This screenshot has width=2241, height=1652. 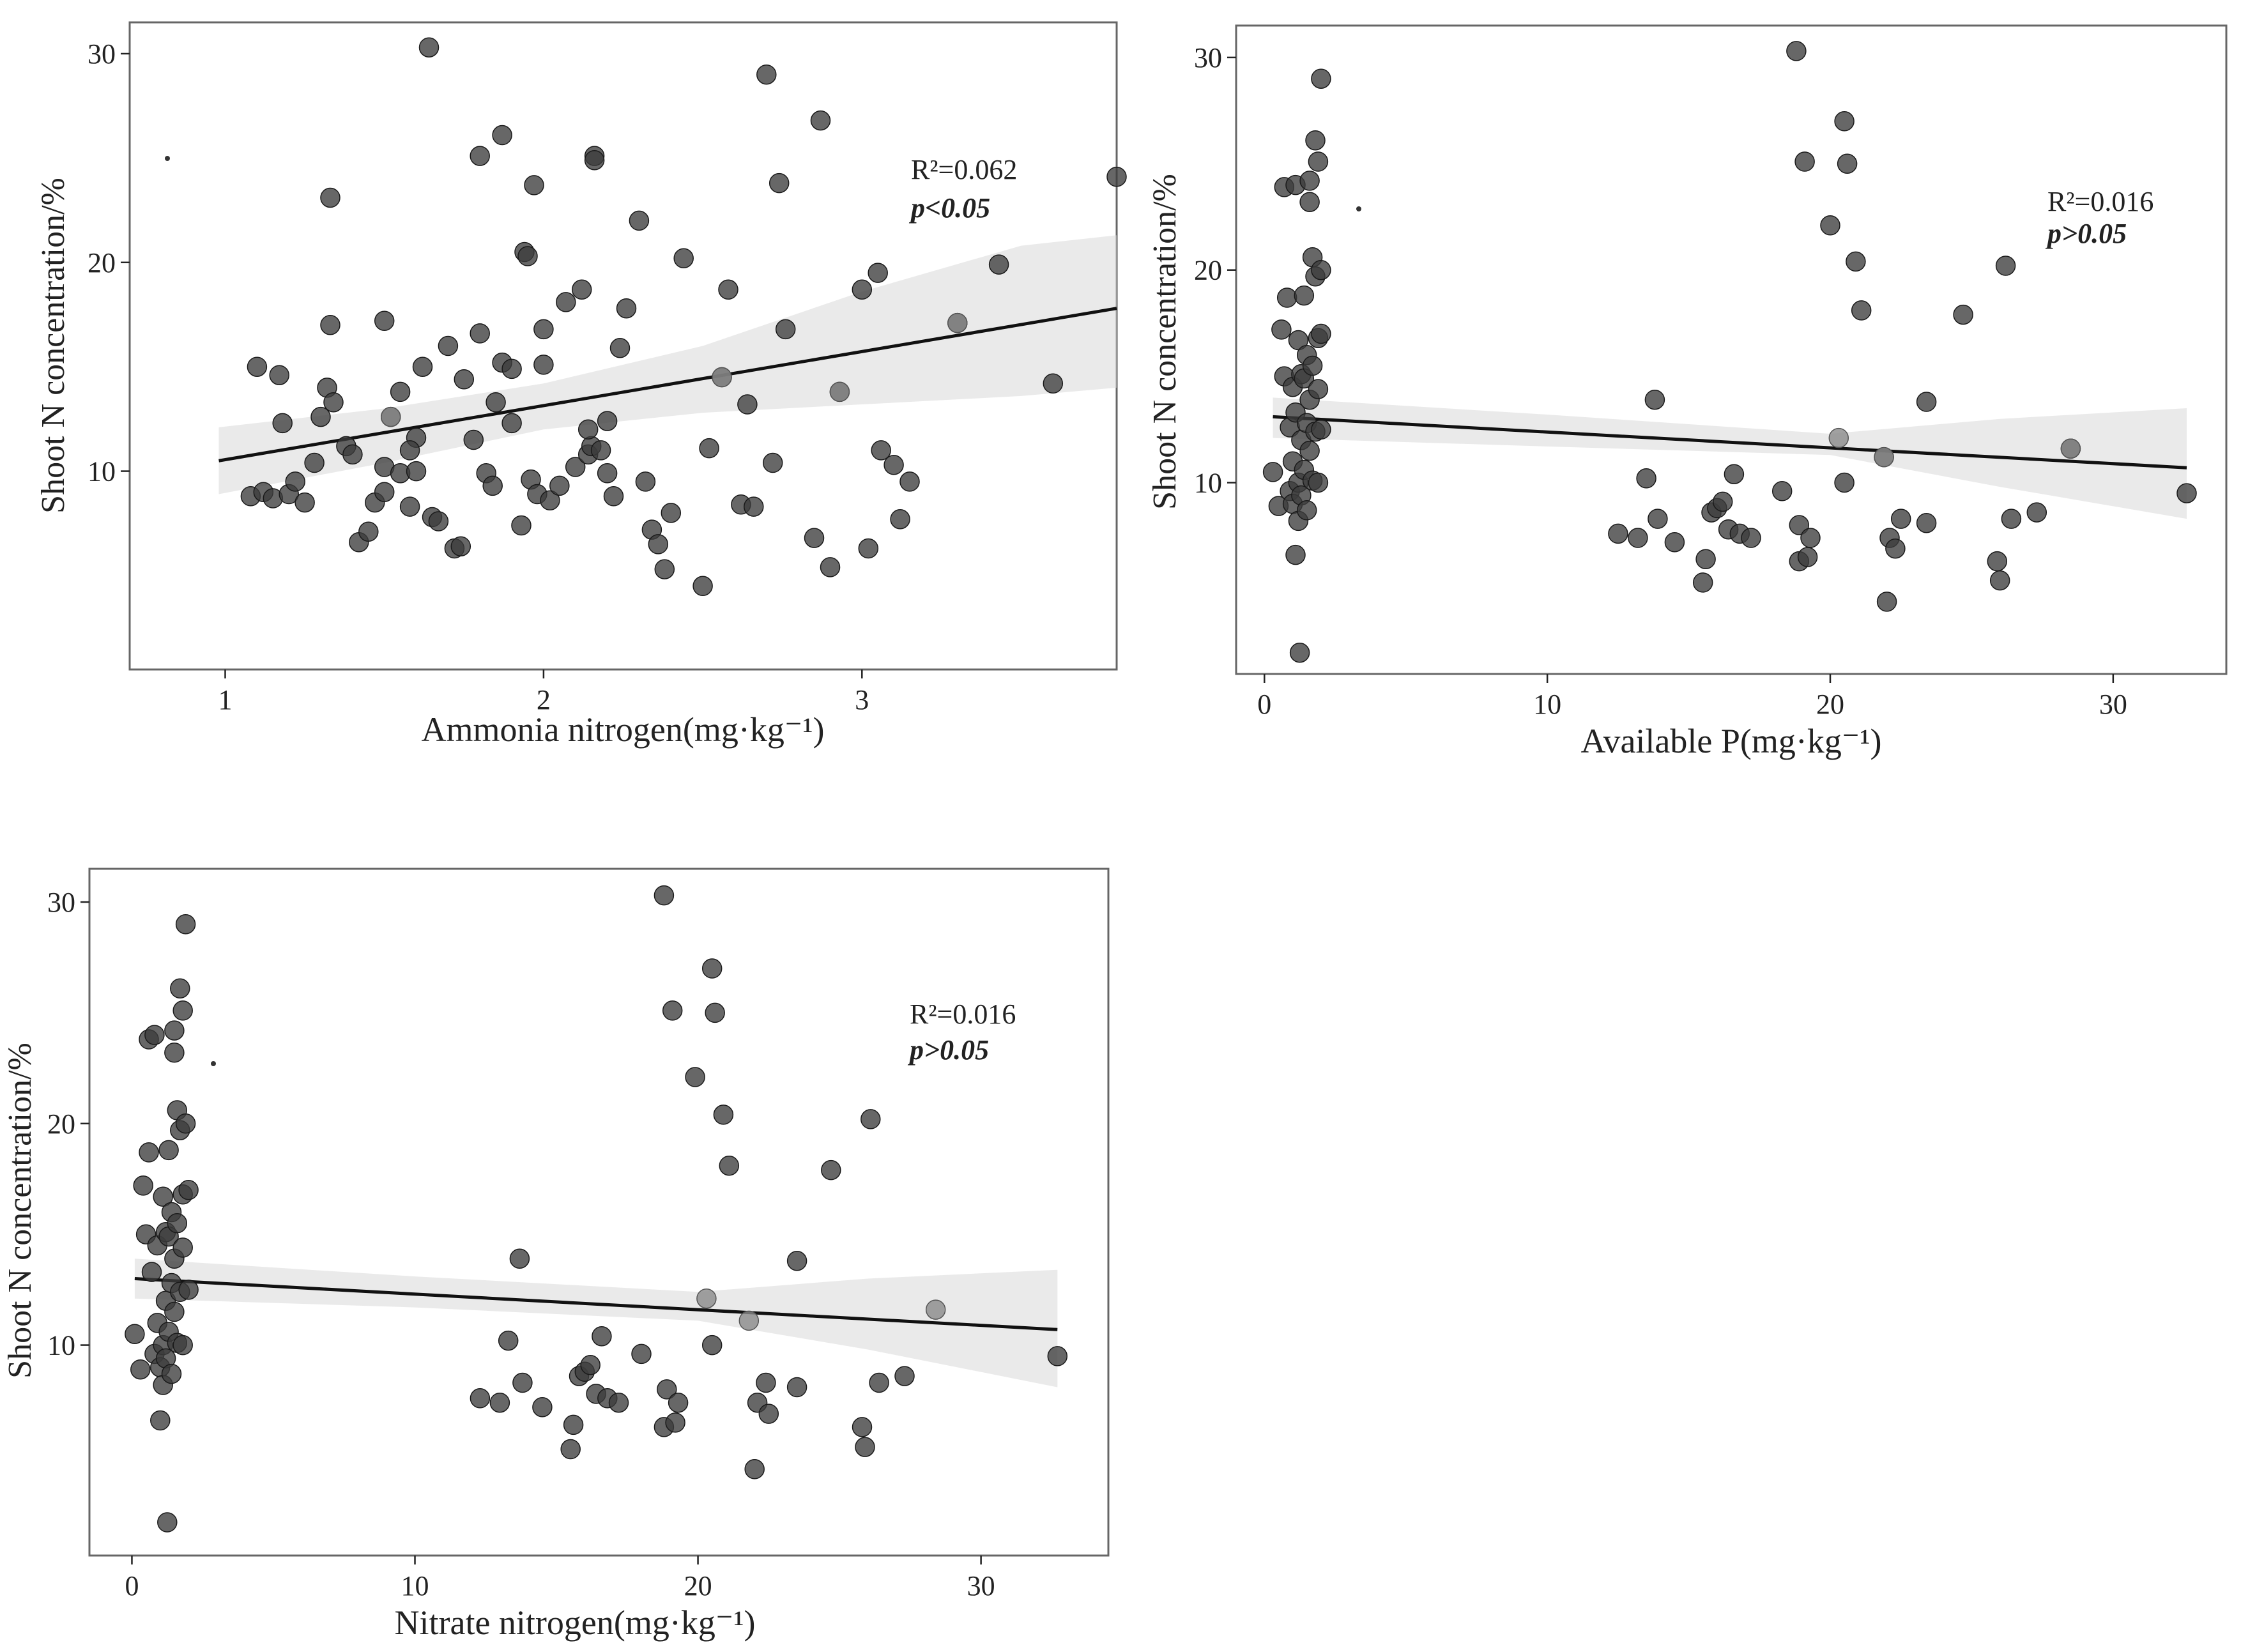 What do you see at coordinates (61, 1124) in the screenshot?
I see `y-tick-label: 20` at bounding box center [61, 1124].